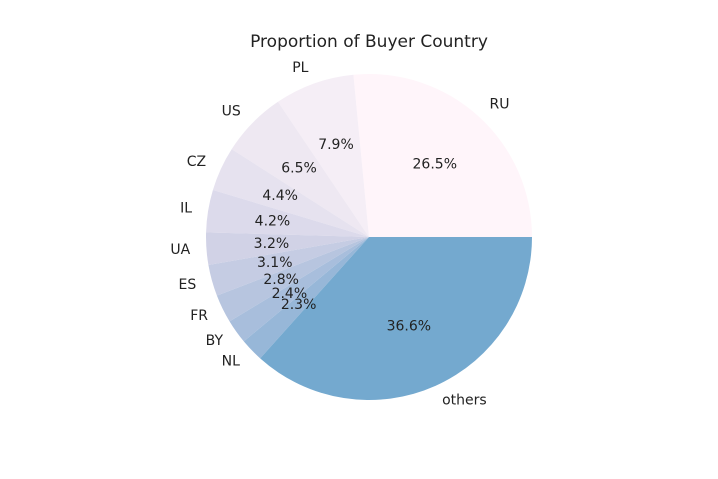  I want to click on value-label: 6.5%, so click(299, 169).